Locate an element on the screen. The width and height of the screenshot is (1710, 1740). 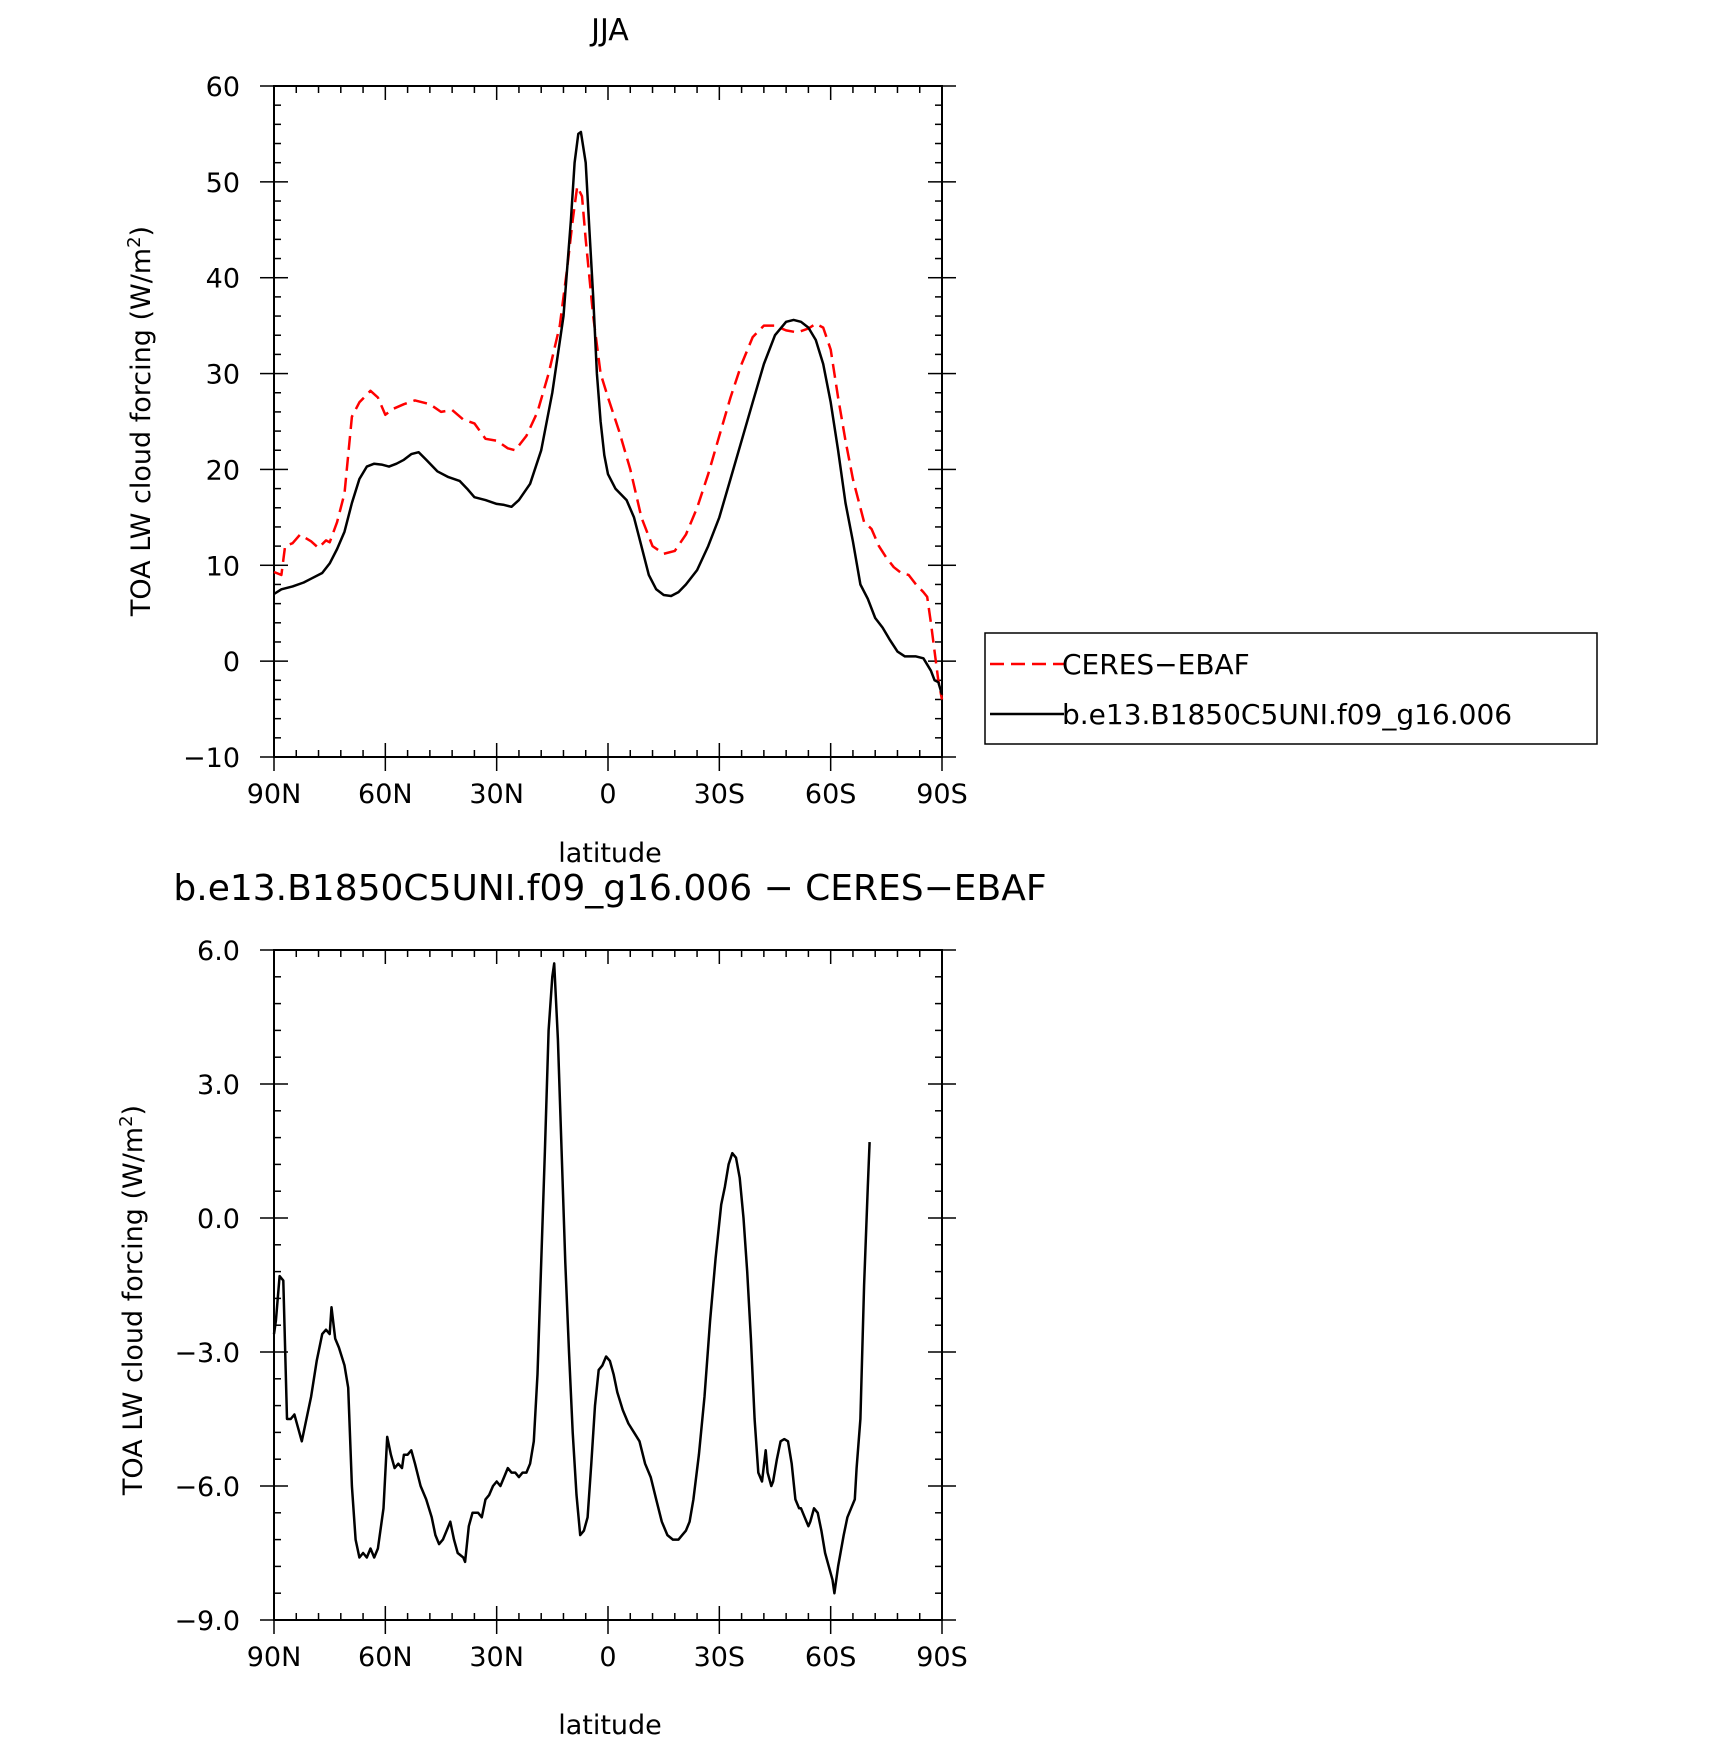
legend-box is located at coordinates (1291, 688).